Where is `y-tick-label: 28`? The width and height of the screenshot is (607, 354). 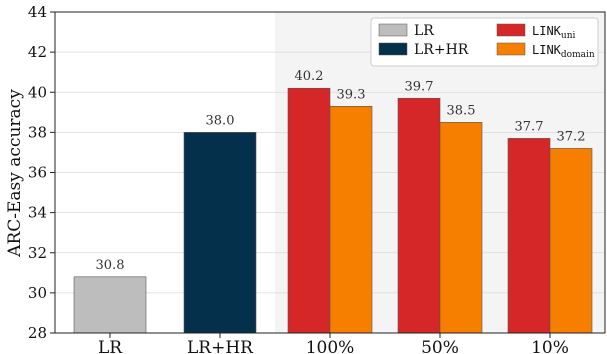
y-tick-label: 28 is located at coordinates (37, 333).